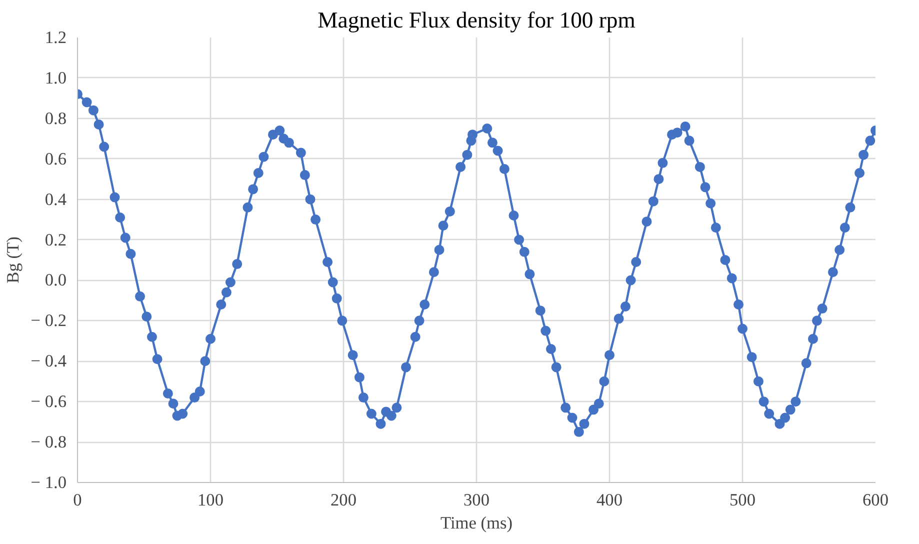 The height and width of the screenshot is (544, 919). What do you see at coordinates (77, 500) in the screenshot?
I see `x-tick-label: 0` at bounding box center [77, 500].